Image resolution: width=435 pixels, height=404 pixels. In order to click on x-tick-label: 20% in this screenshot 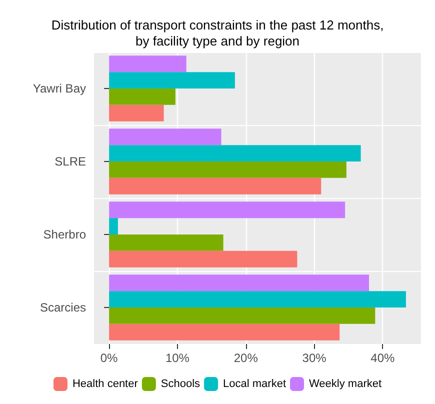, I will do `click(246, 358)`.